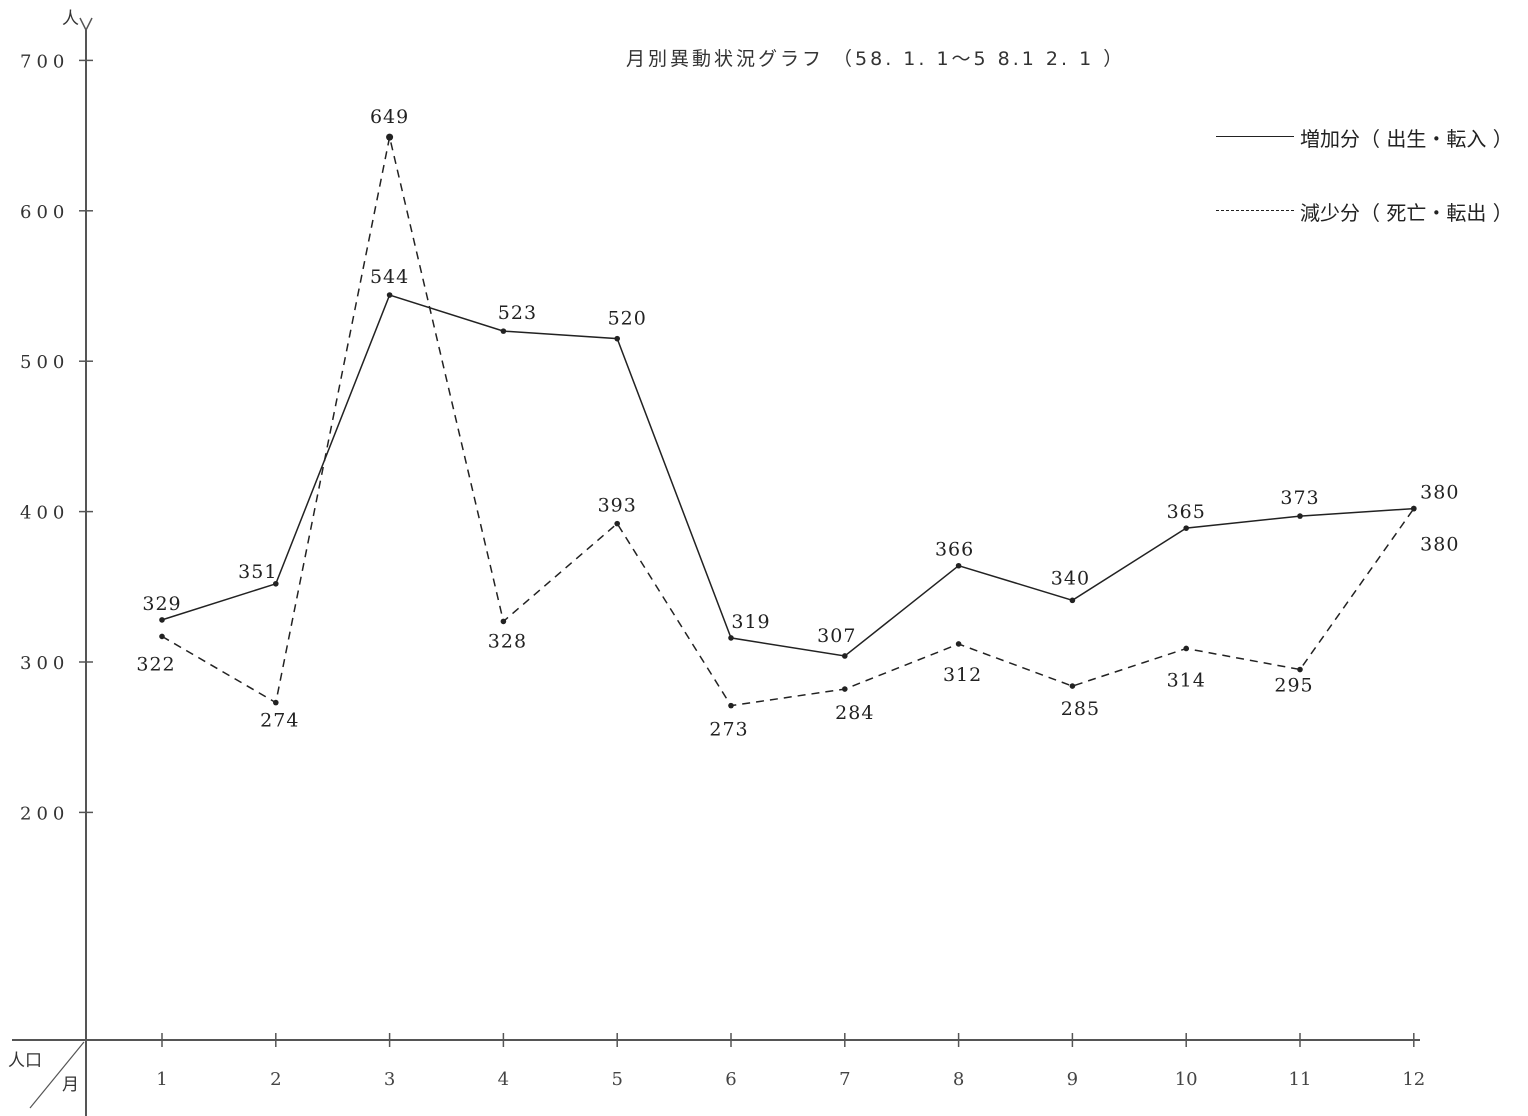 Image resolution: width=1528 pixels, height=1116 pixels. What do you see at coordinates (1186, 1079) in the screenshot?
I see `x-tick-label: 10` at bounding box center [1186, 1079].